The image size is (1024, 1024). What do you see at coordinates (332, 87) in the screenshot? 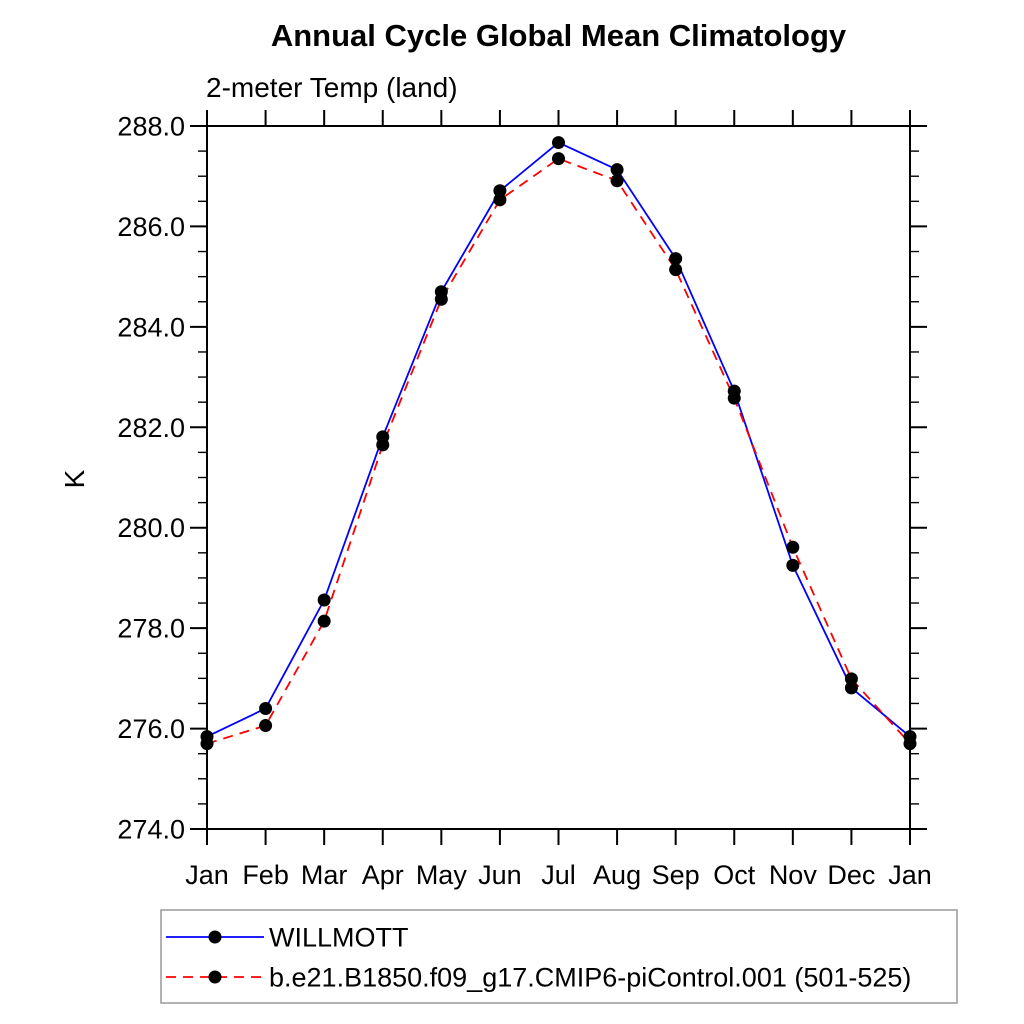
I see `chart-subtitle: 2-meter Temp (land)` at bounding box center [332, 87].